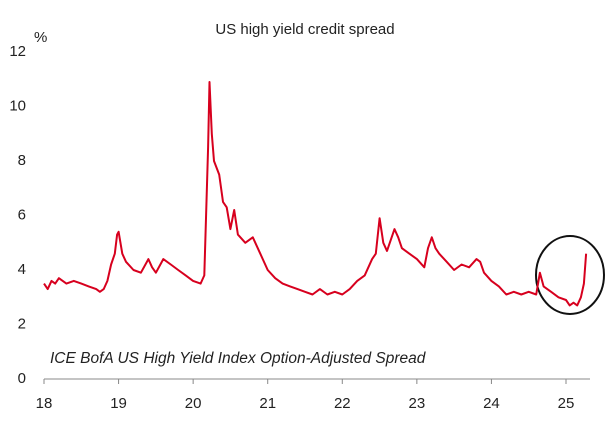 The image size is (612, 429). I want to click on x-tick-label: 19, so click(118, 403).